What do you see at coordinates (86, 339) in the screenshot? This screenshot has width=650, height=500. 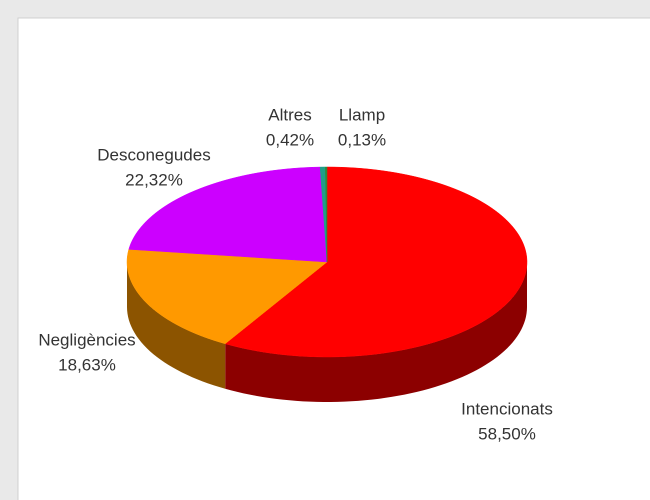 I see `slice-label: Negligències` at bounding box center [86, 339].